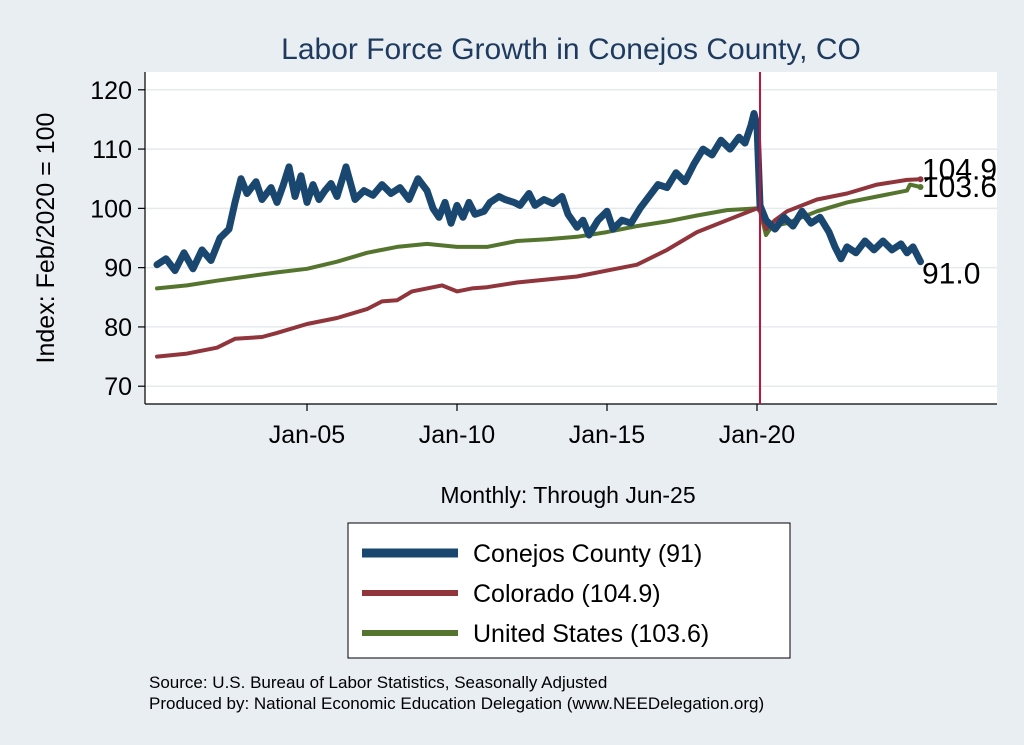  Describe the element at coordinates (457, 435) in the screenshot. I see `x-tick-label: Jan-10` at that location.